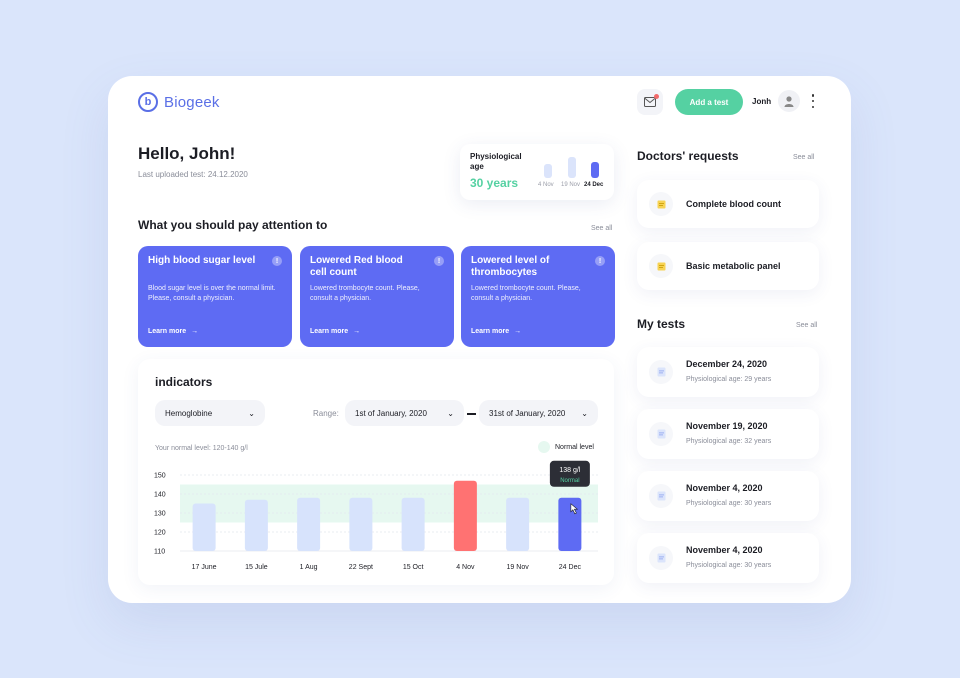 This screenshot has width=960, height=678. Describe the element at coordinates (570, 567) in the screenshot. I see `x-tick-label: 24 Dec` at that location.